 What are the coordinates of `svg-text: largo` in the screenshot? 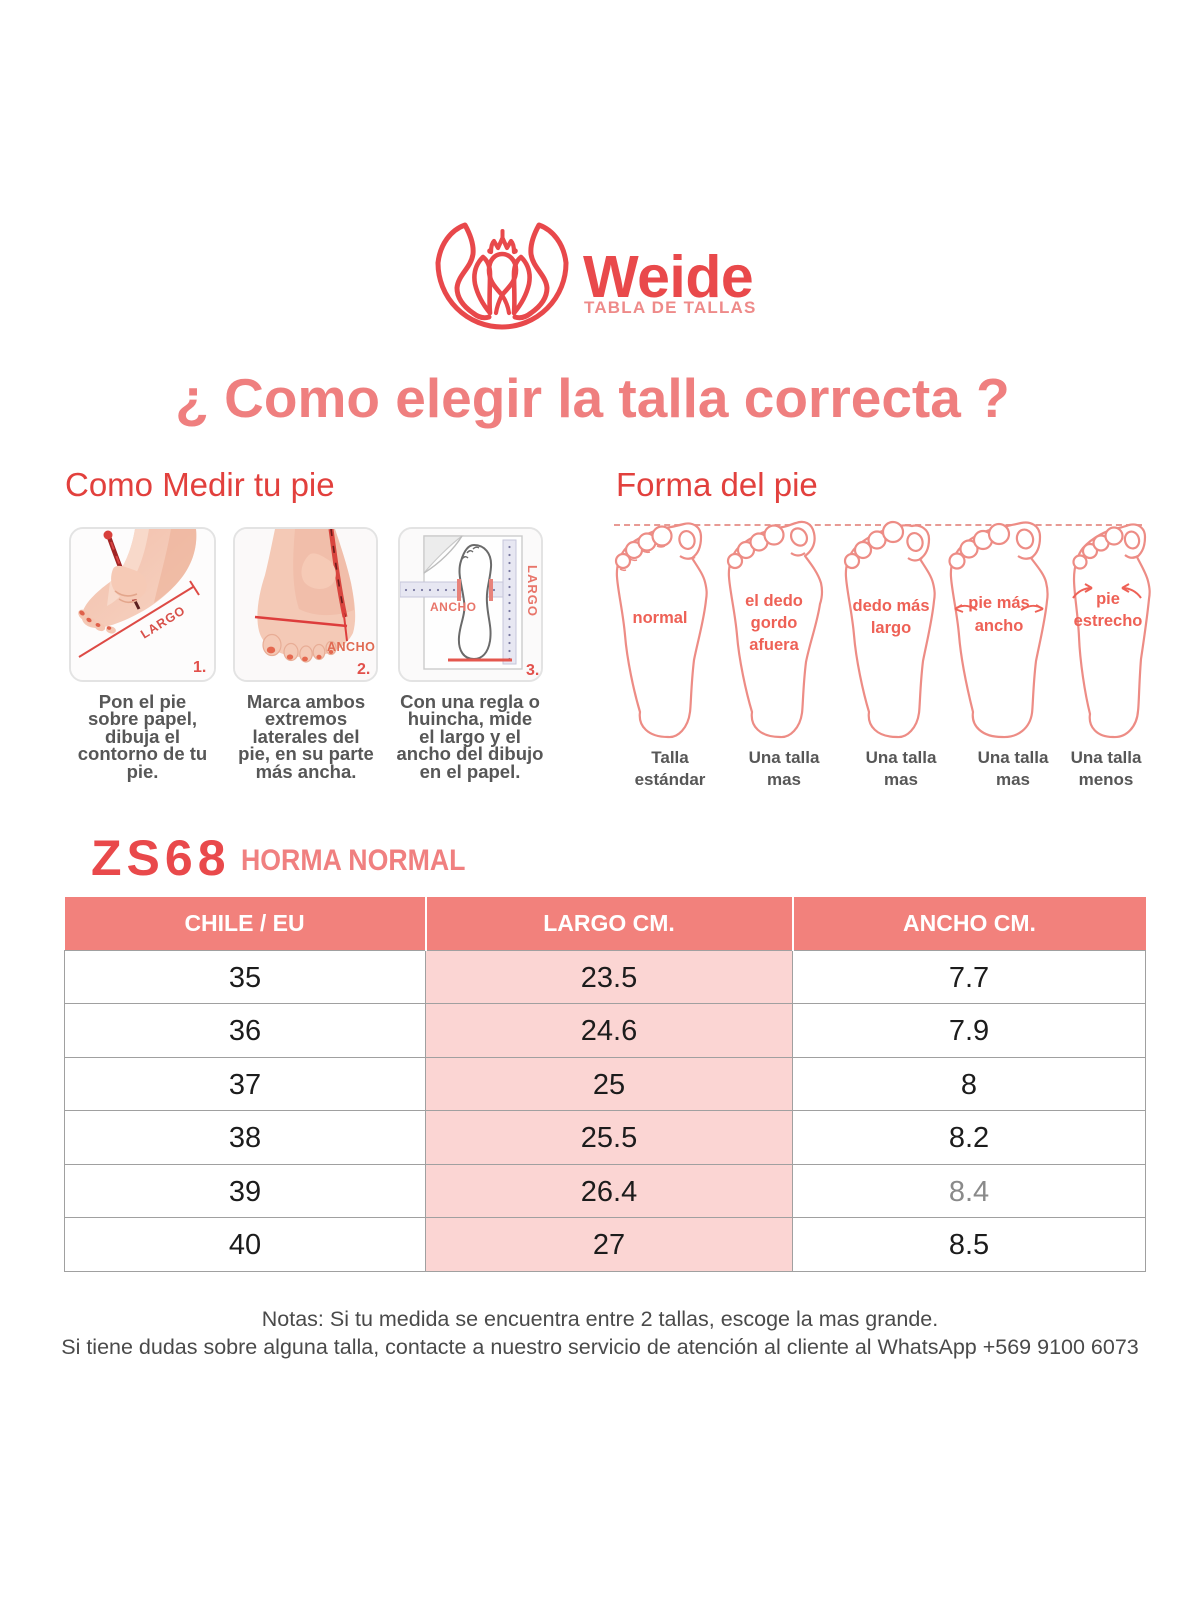 It's located at (891, 628).